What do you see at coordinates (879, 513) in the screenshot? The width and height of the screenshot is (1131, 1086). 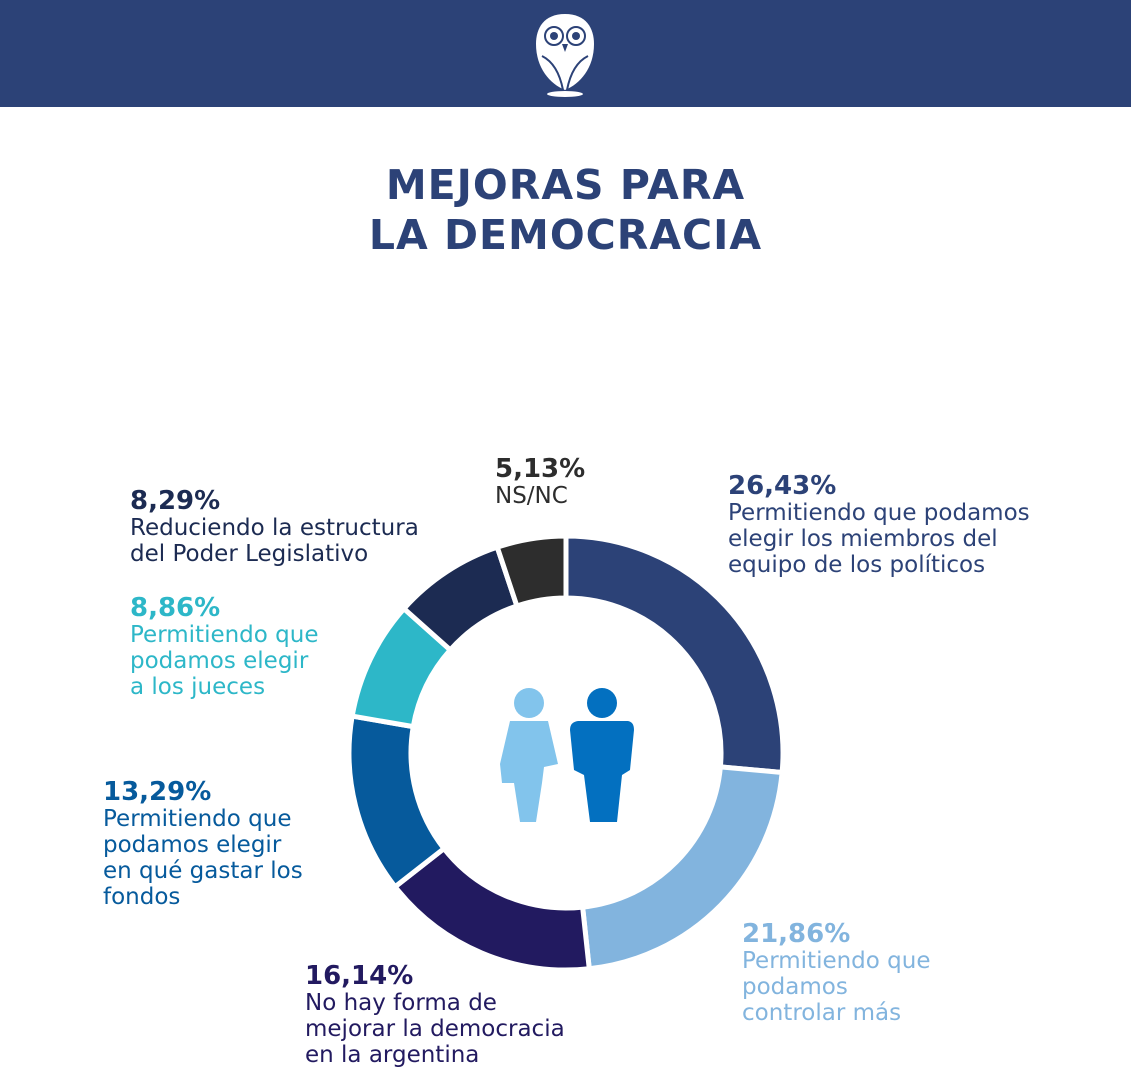 I see `slice-label-line: Permitiendo que podamos` at bounding box center [879, 513].